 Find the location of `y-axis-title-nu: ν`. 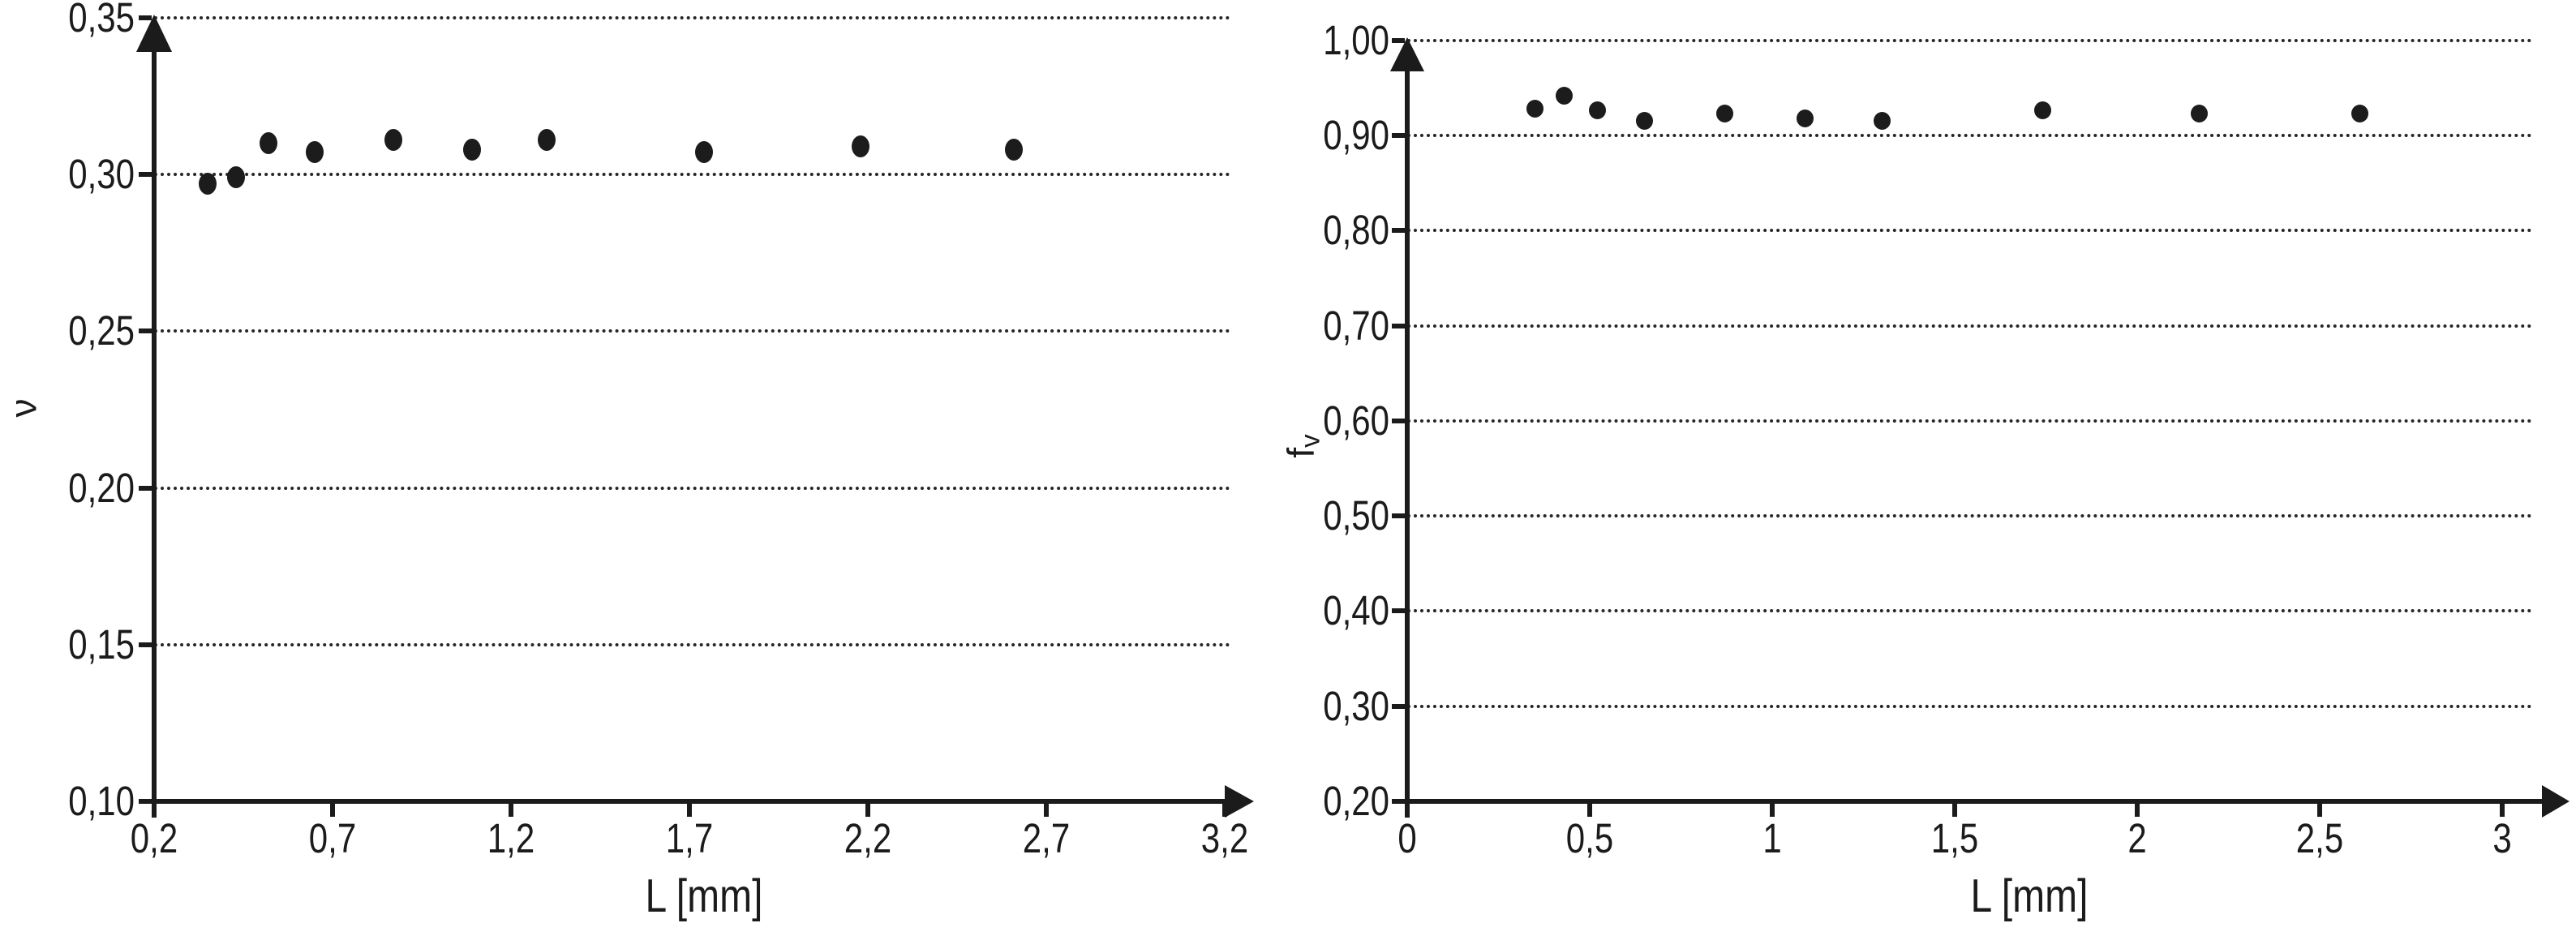

y-axis-title-nu: ν is located at coordinates (25, 408).